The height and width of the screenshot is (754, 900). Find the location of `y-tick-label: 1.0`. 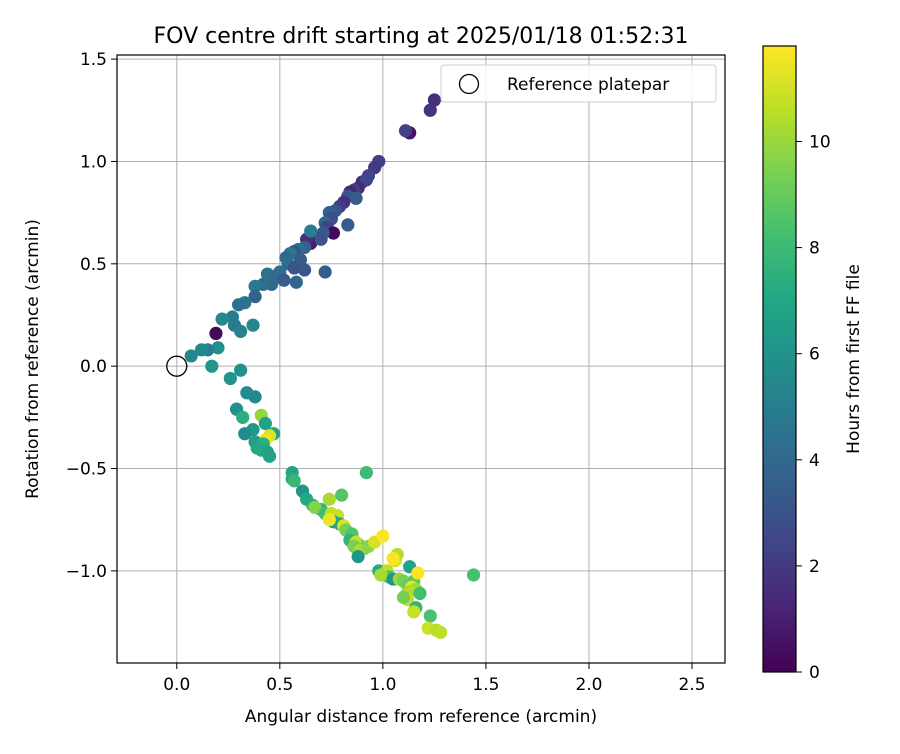

y-tick-label: 1.0 is located at coordinates (93, 162).